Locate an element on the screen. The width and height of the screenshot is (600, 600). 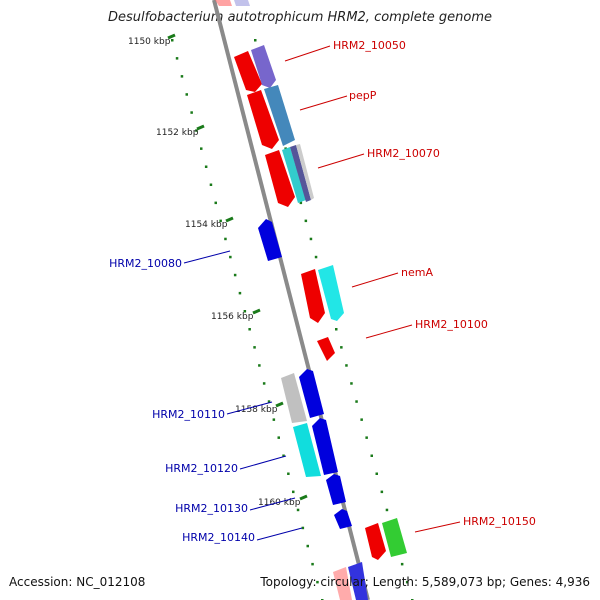
gene-label-hrm2-10100: HRM2_10100 is located at coordinates (451, 324).